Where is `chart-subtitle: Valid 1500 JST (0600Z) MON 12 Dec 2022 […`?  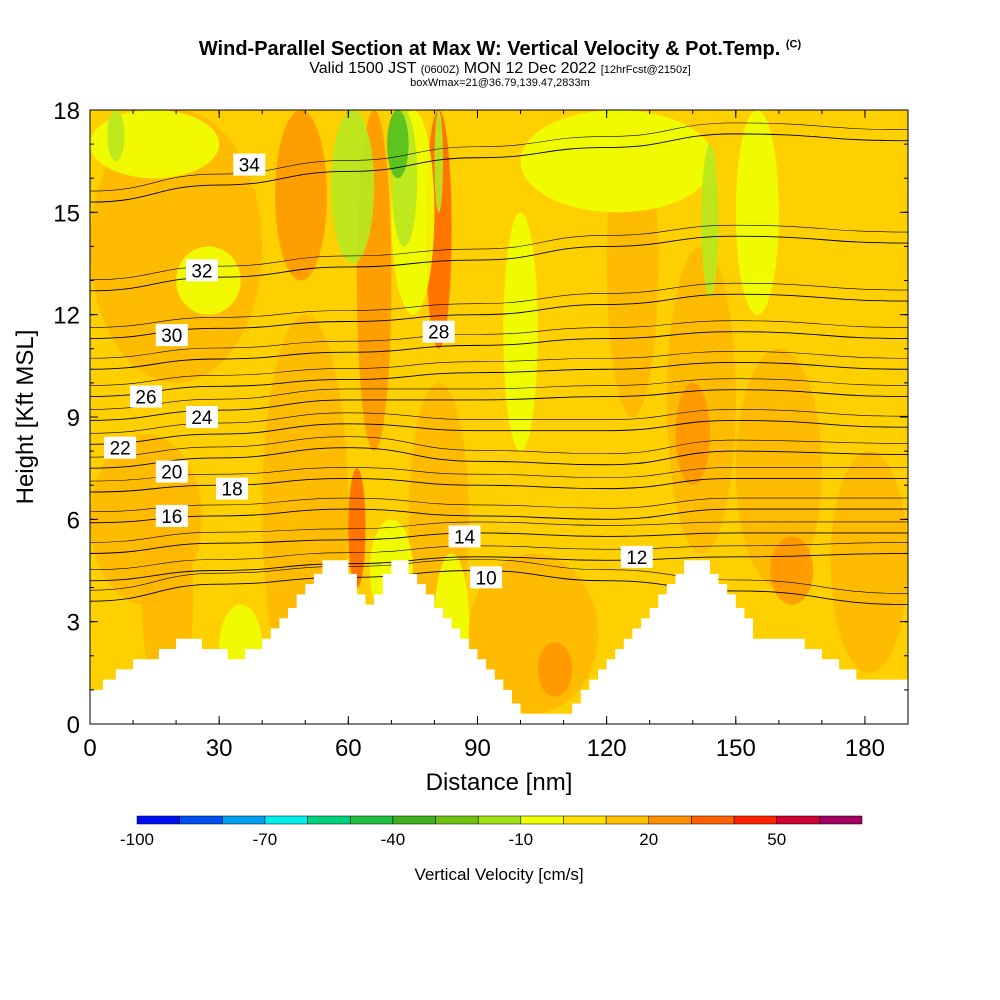
chart-subtitle: Valid 1500 JST (0600Z) MON 12 Dec 2022 [… is located at coordinates (500, 68).